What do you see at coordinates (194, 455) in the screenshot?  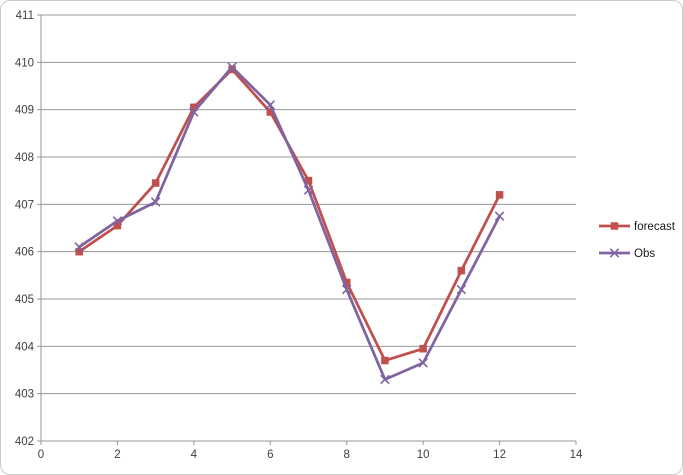 I see `x-tick-label: 4` at bounding box center [194, 455].